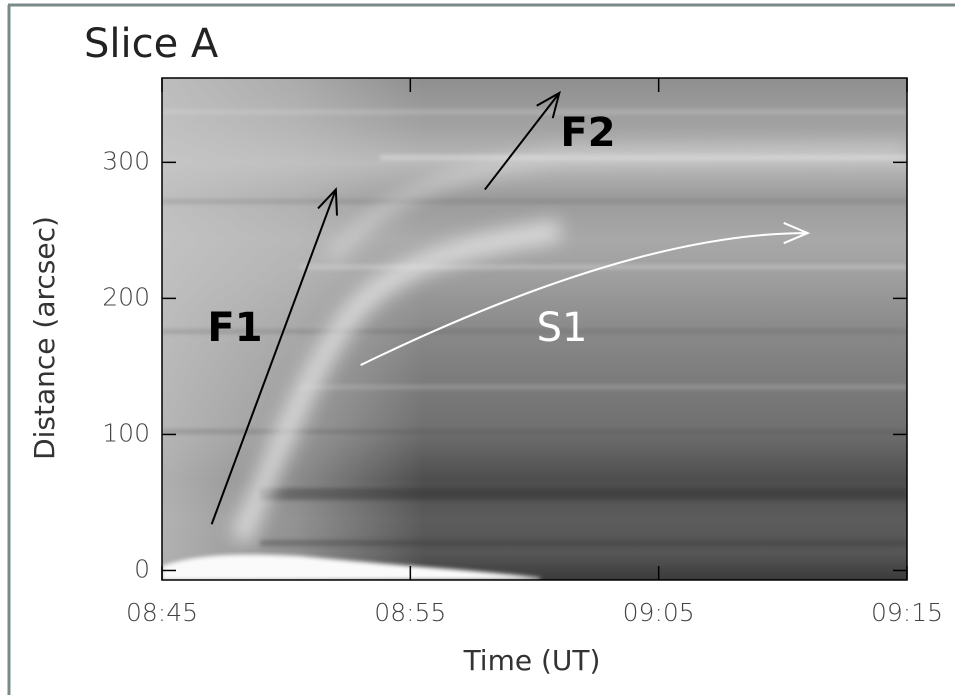 This screenshot has height=695, width=955. I want to click on annotation-label: F1, so click(234, 328).